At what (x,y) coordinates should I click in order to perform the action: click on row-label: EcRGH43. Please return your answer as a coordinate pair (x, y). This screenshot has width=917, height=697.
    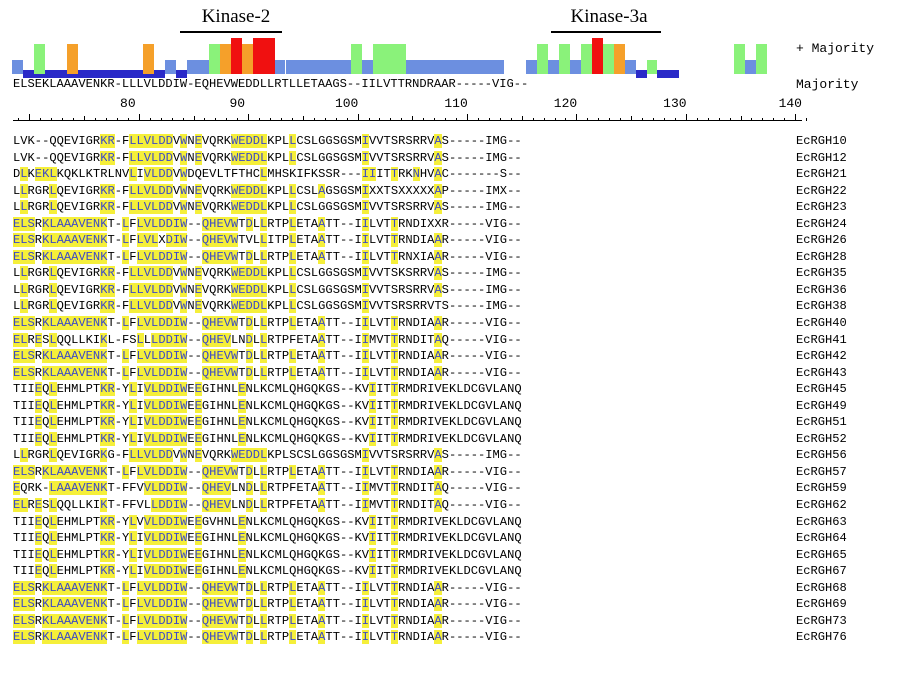
    Looking at the image, I should click on (821, 372).